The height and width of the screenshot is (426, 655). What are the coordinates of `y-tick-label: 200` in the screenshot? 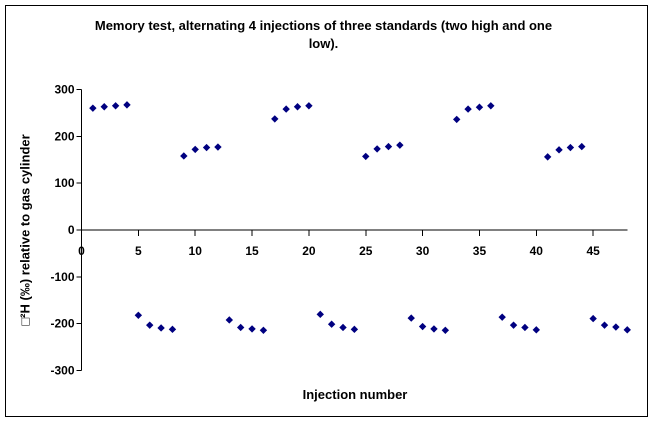 It's located at (64, 136).